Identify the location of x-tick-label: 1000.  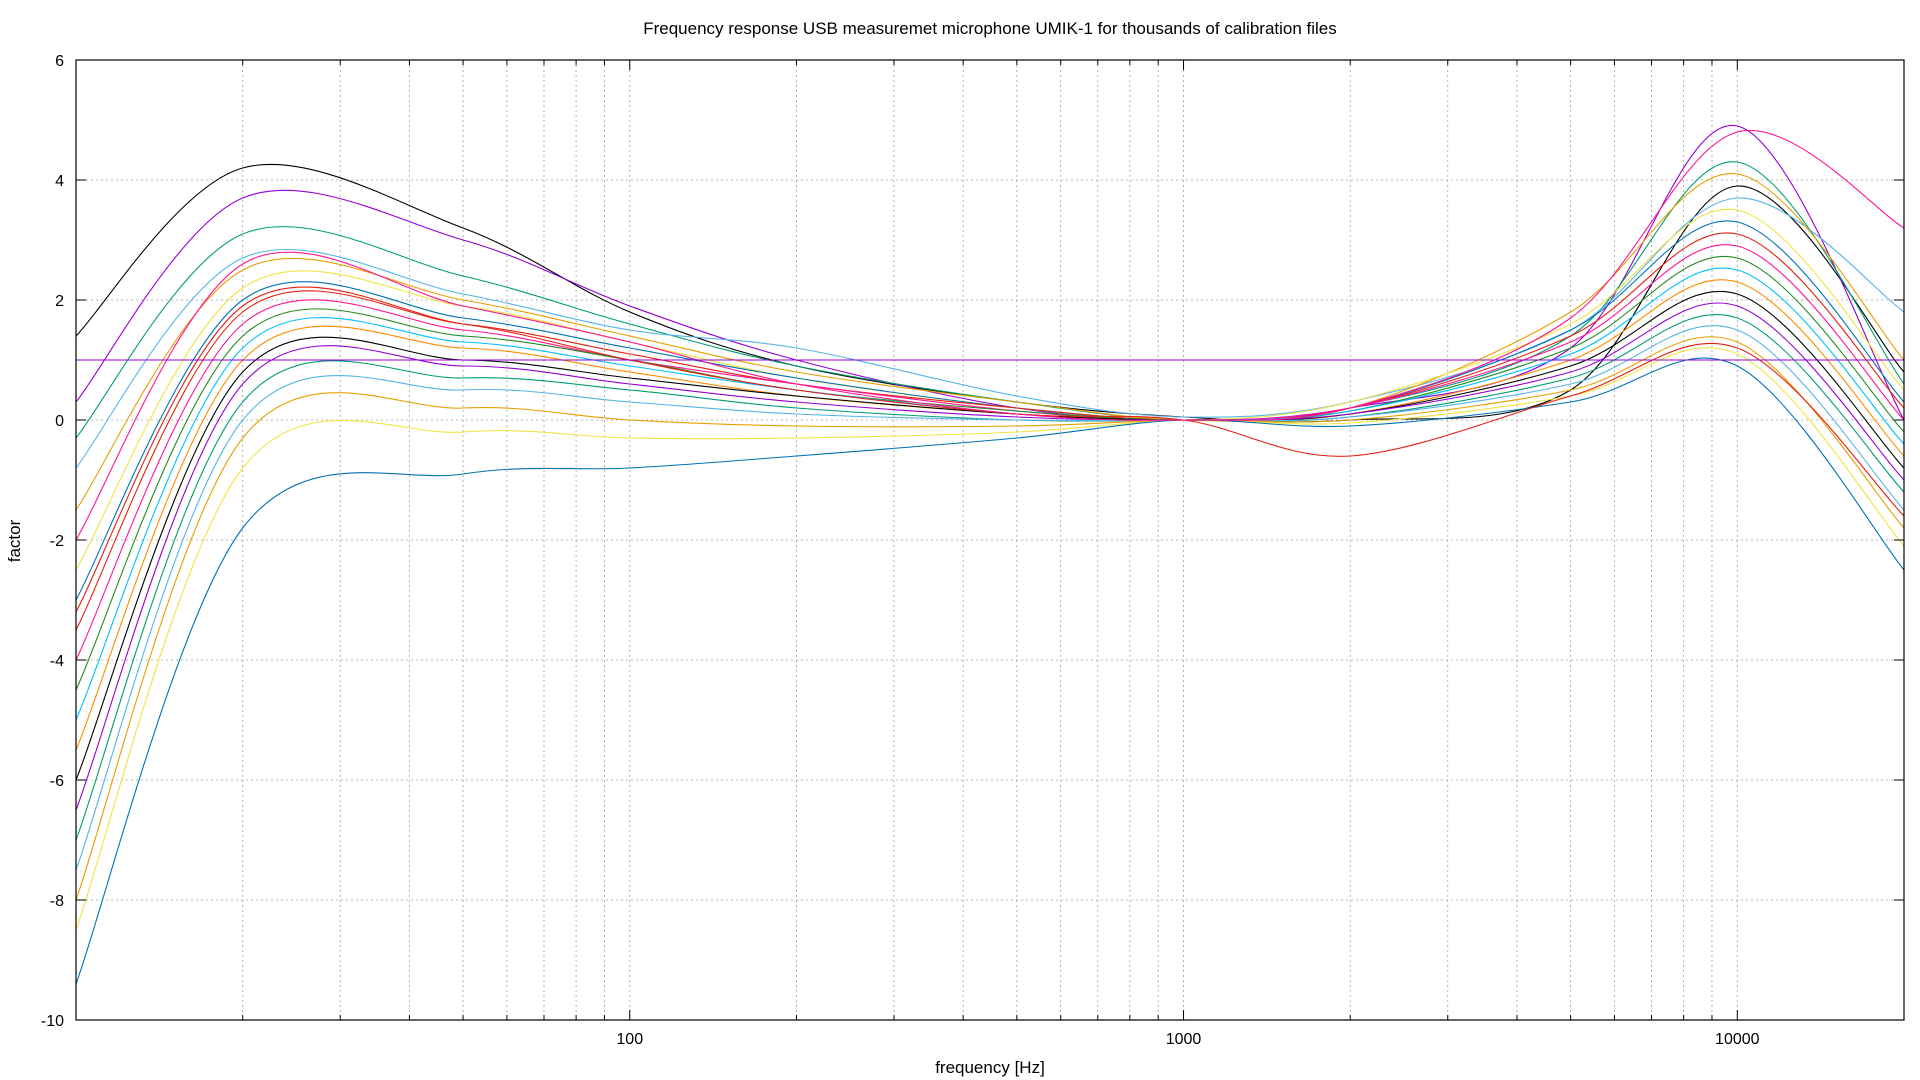
(1184, 1039).